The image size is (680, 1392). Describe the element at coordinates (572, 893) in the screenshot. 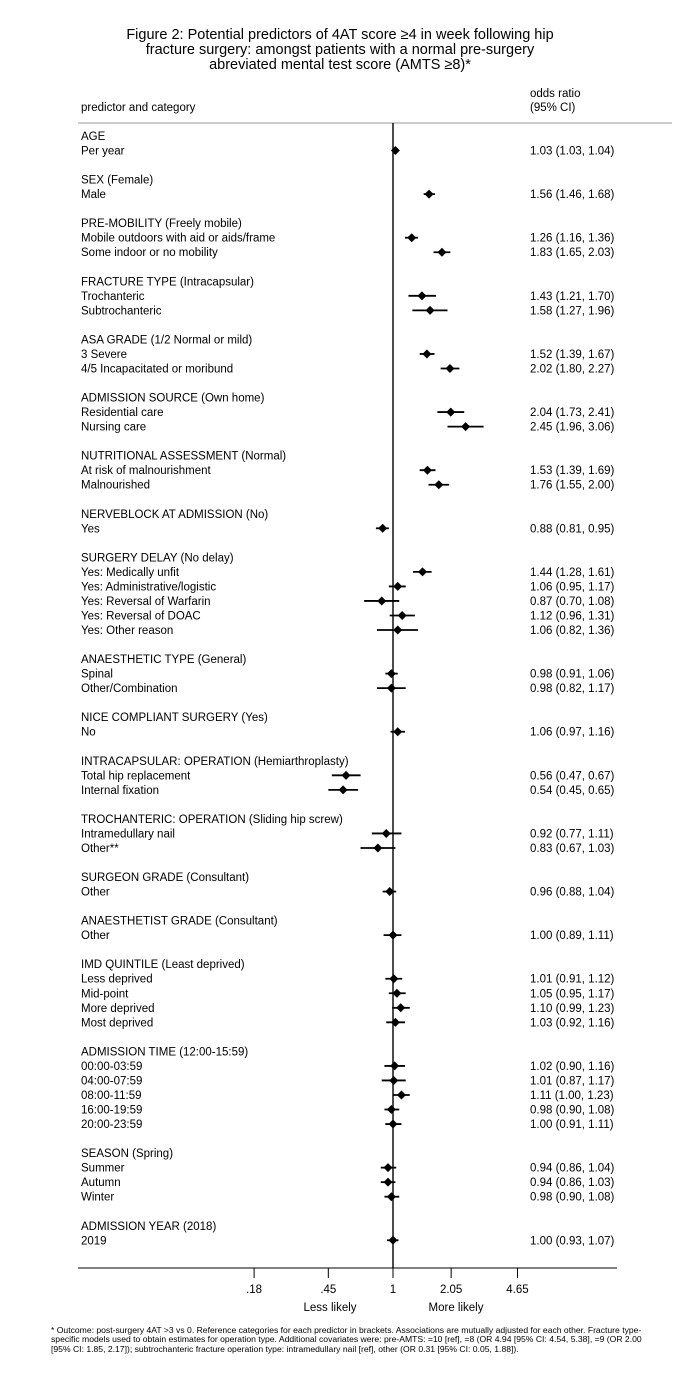

I see `odds-ratio-text: 0.96 (0.88, 1.04)` at that location.